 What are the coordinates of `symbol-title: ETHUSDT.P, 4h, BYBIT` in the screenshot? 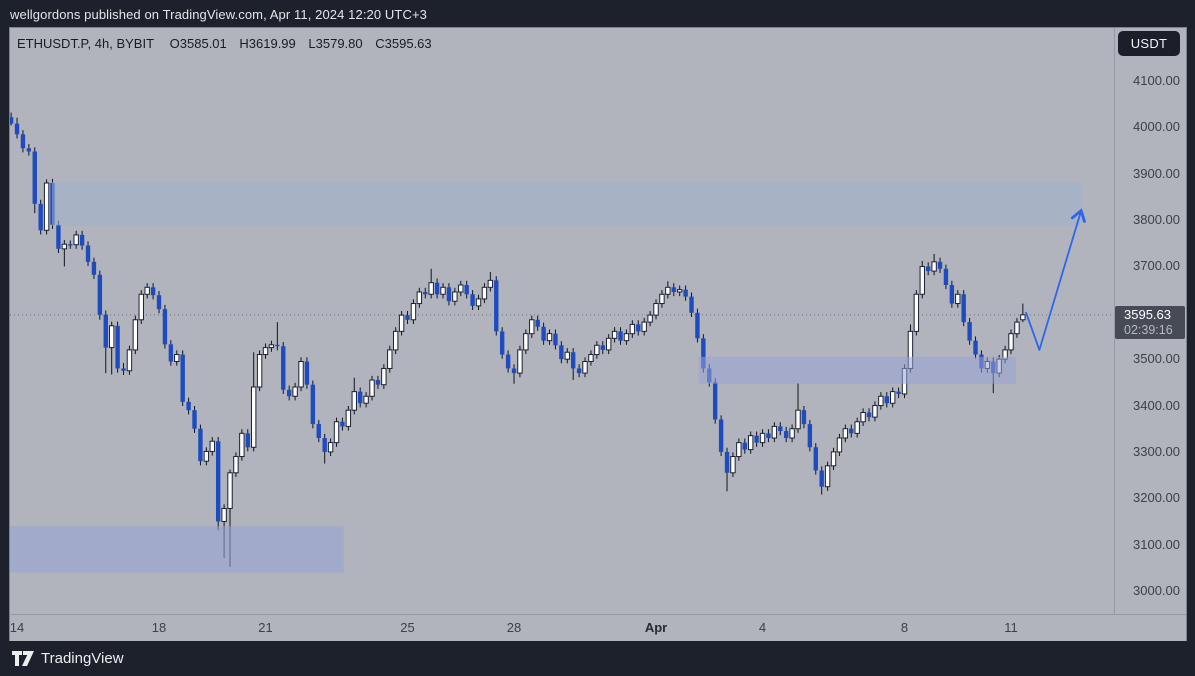 It's located at (86, 43).